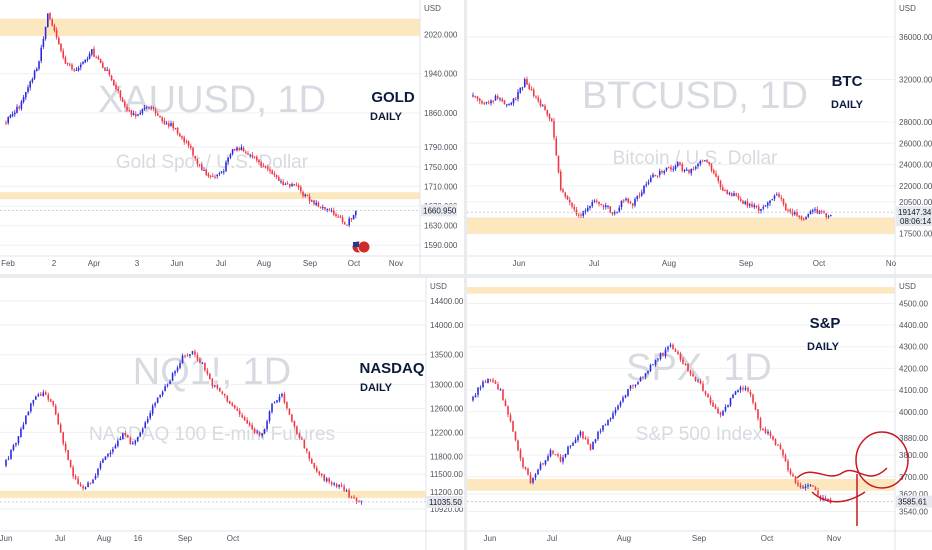 This screenshot has height=550, width=932. What do you see at coordinates (137, 263) in the screenshot?
I see `time-tick-label: 3` at bounding box center [137, 263].